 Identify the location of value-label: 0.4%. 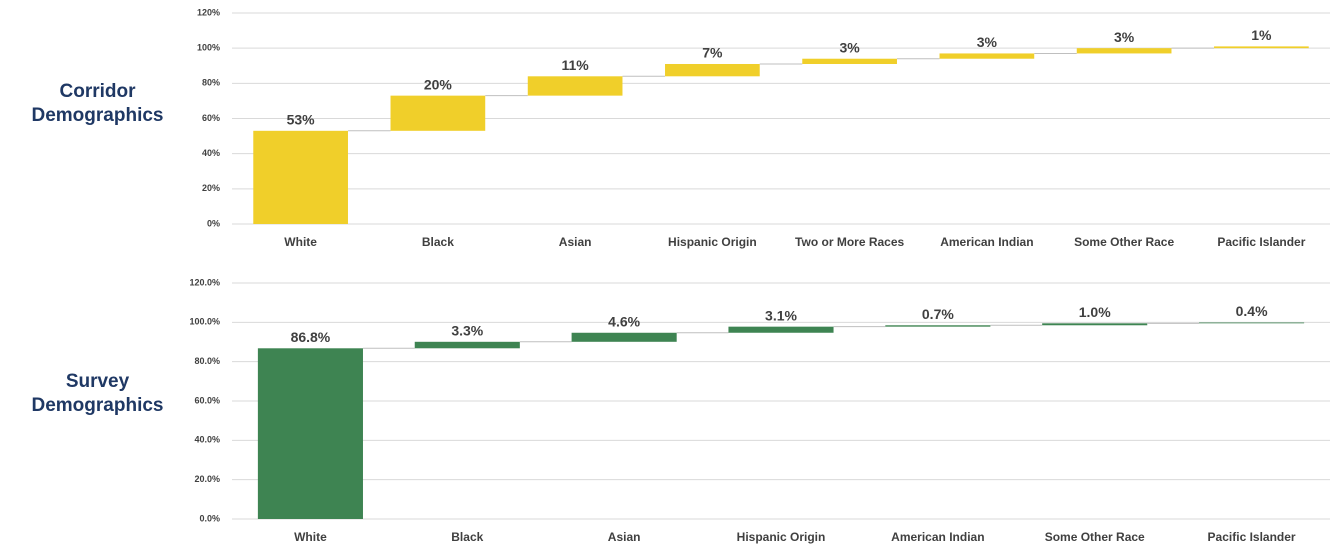
(1252, 311).